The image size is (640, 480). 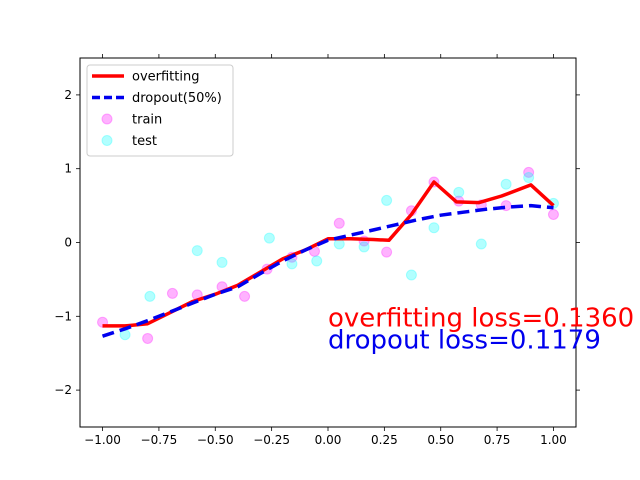 What do you see at coordinates (165, 77) in the screenshot?
I see `legend-label: overfitting` at bounding box center [165, 77].